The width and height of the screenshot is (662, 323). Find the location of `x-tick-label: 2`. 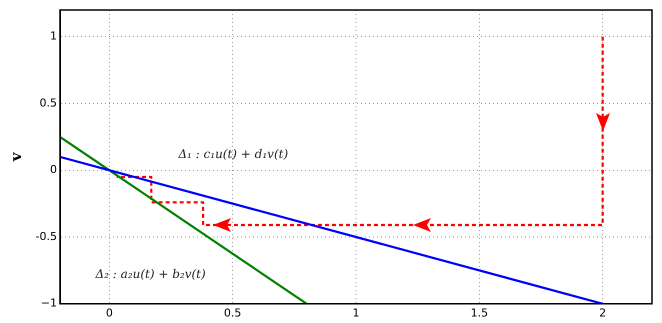

x-tick-label: 2 is located at coordinates (602, 313).